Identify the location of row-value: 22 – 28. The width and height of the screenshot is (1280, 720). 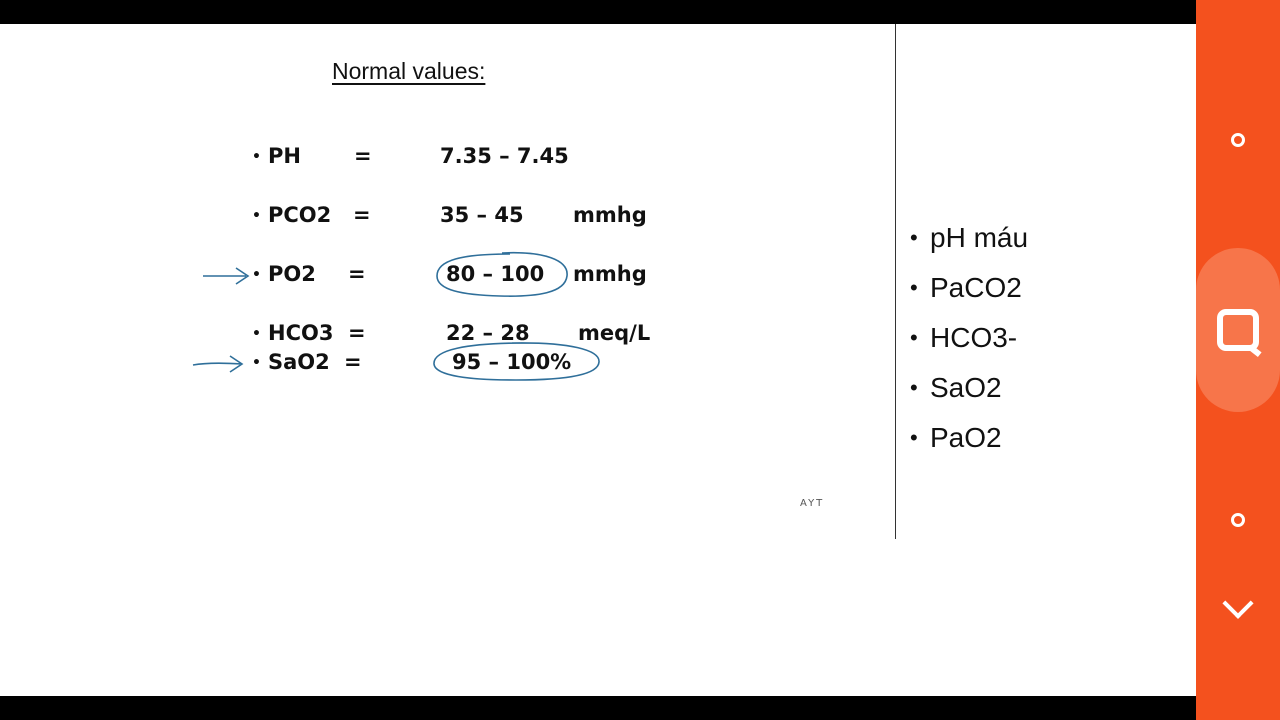
(488, 333).